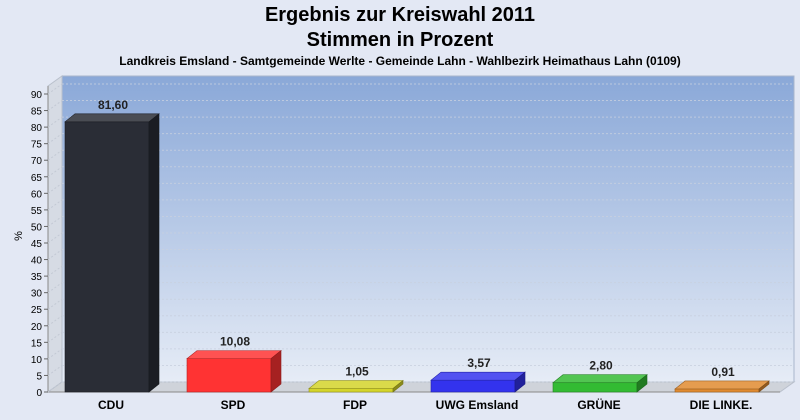 The height and width of the screenshot is (420, 800). Describe the element at coordinates (400, 40) in the screenshot. I see `chart-title-line2: Stimmen in Prozent` at that location.